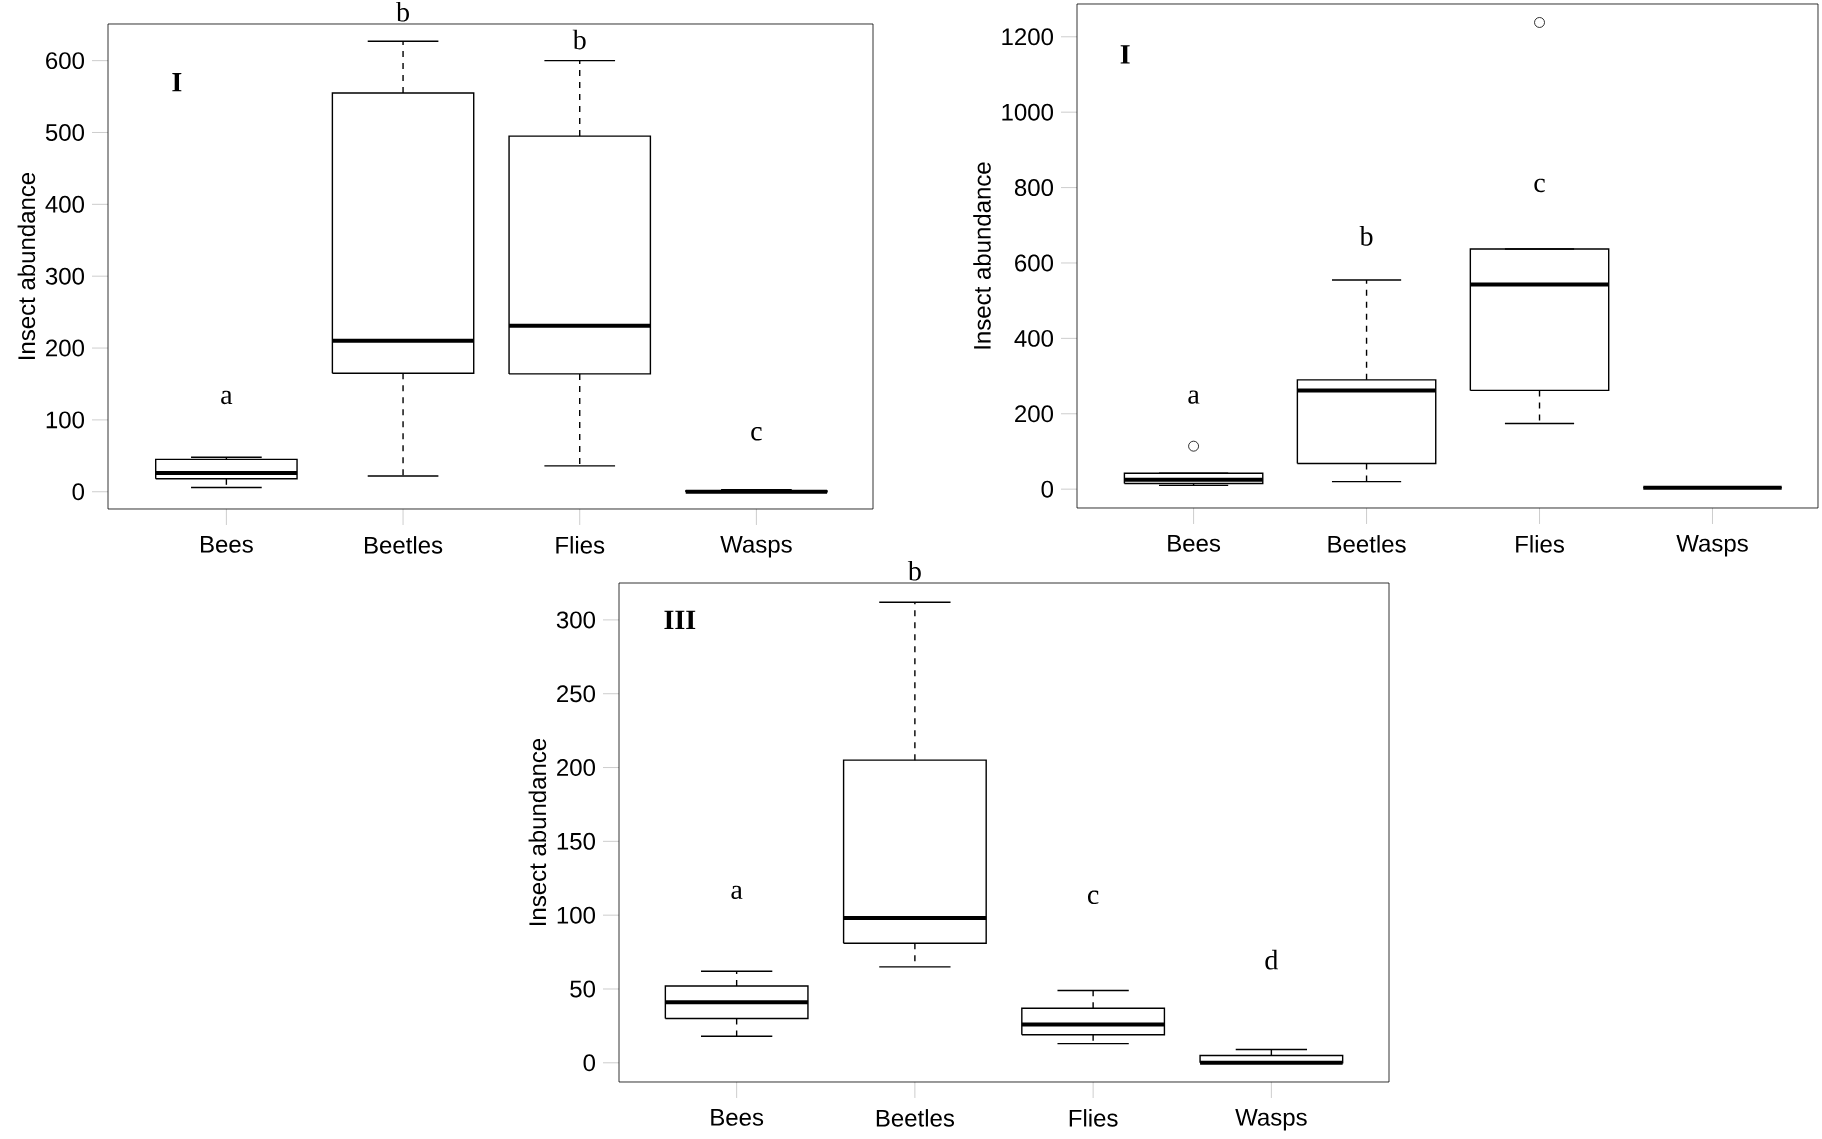 The width and height of the screenshot is (1822, 1139). I want to click on y-tick-label: 1000, so click(1027, 112).